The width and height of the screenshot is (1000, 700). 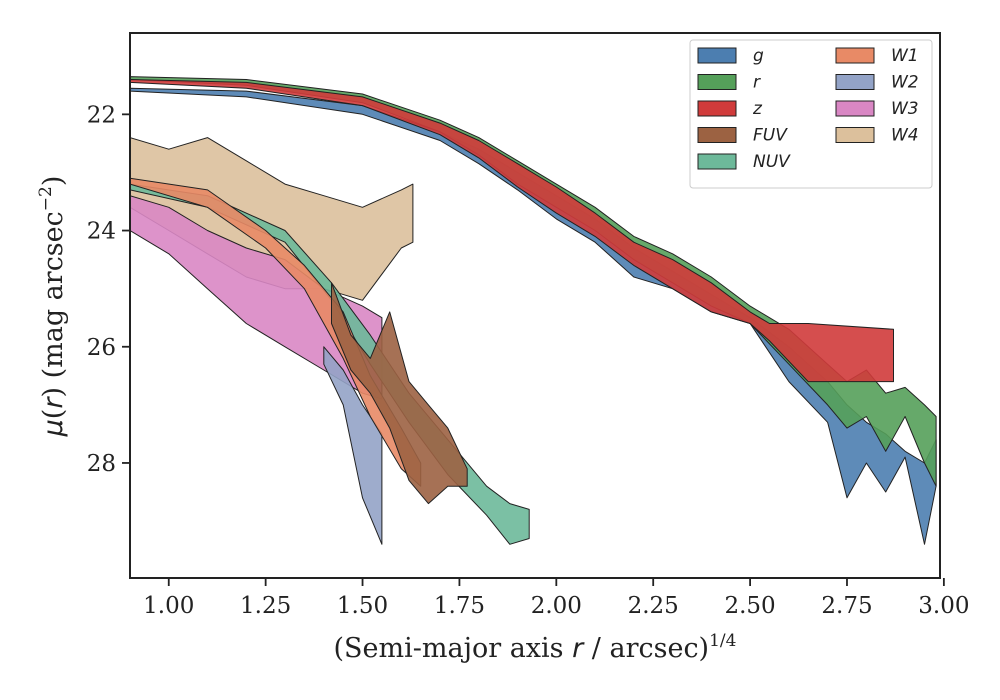 What do you see at coordinates (101, 348) in the screenshot?
I see `y-tick-label: 26` at bounding box center [101, 348].